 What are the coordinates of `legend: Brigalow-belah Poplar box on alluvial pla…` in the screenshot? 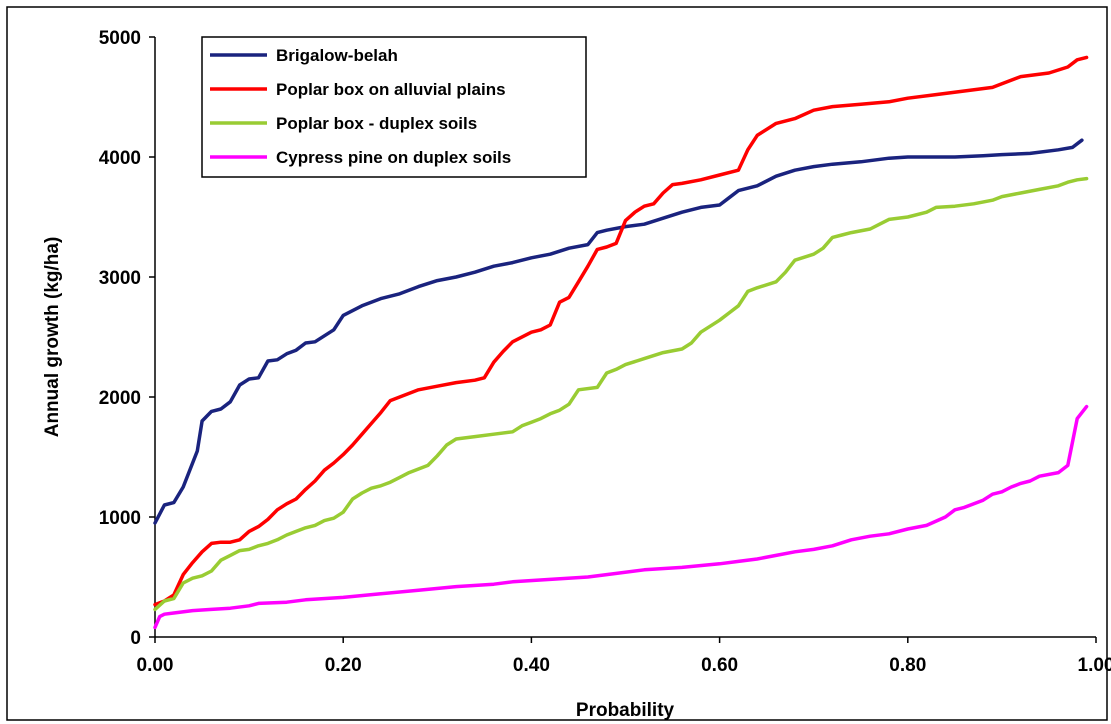 It's located at (394, 107).